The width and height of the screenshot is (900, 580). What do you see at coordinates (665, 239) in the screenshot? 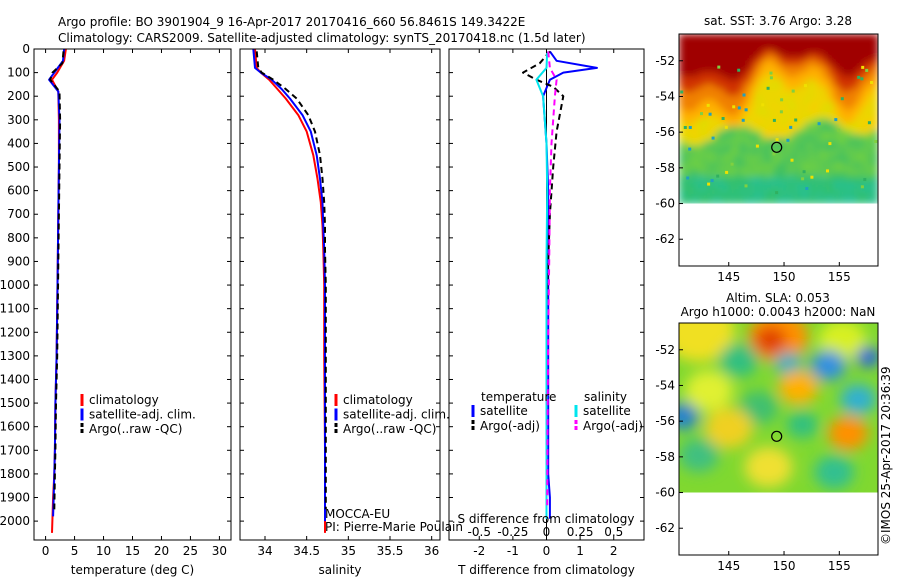
I see `map-latitude-label: -62` at bounding box center [665, 239].